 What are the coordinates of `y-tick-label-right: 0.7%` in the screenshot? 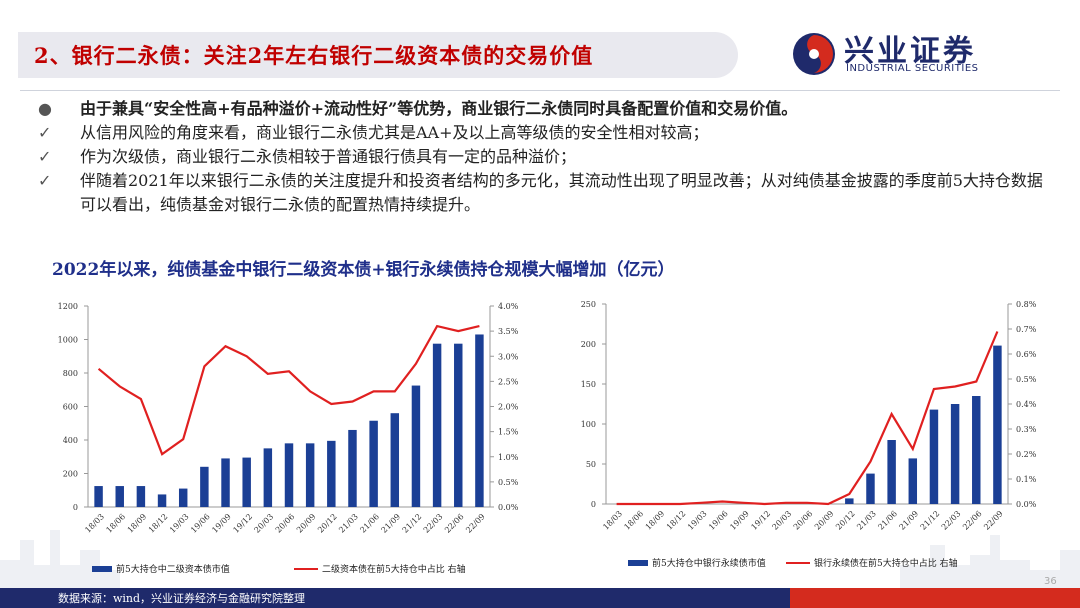 It's located at (1026, 329).